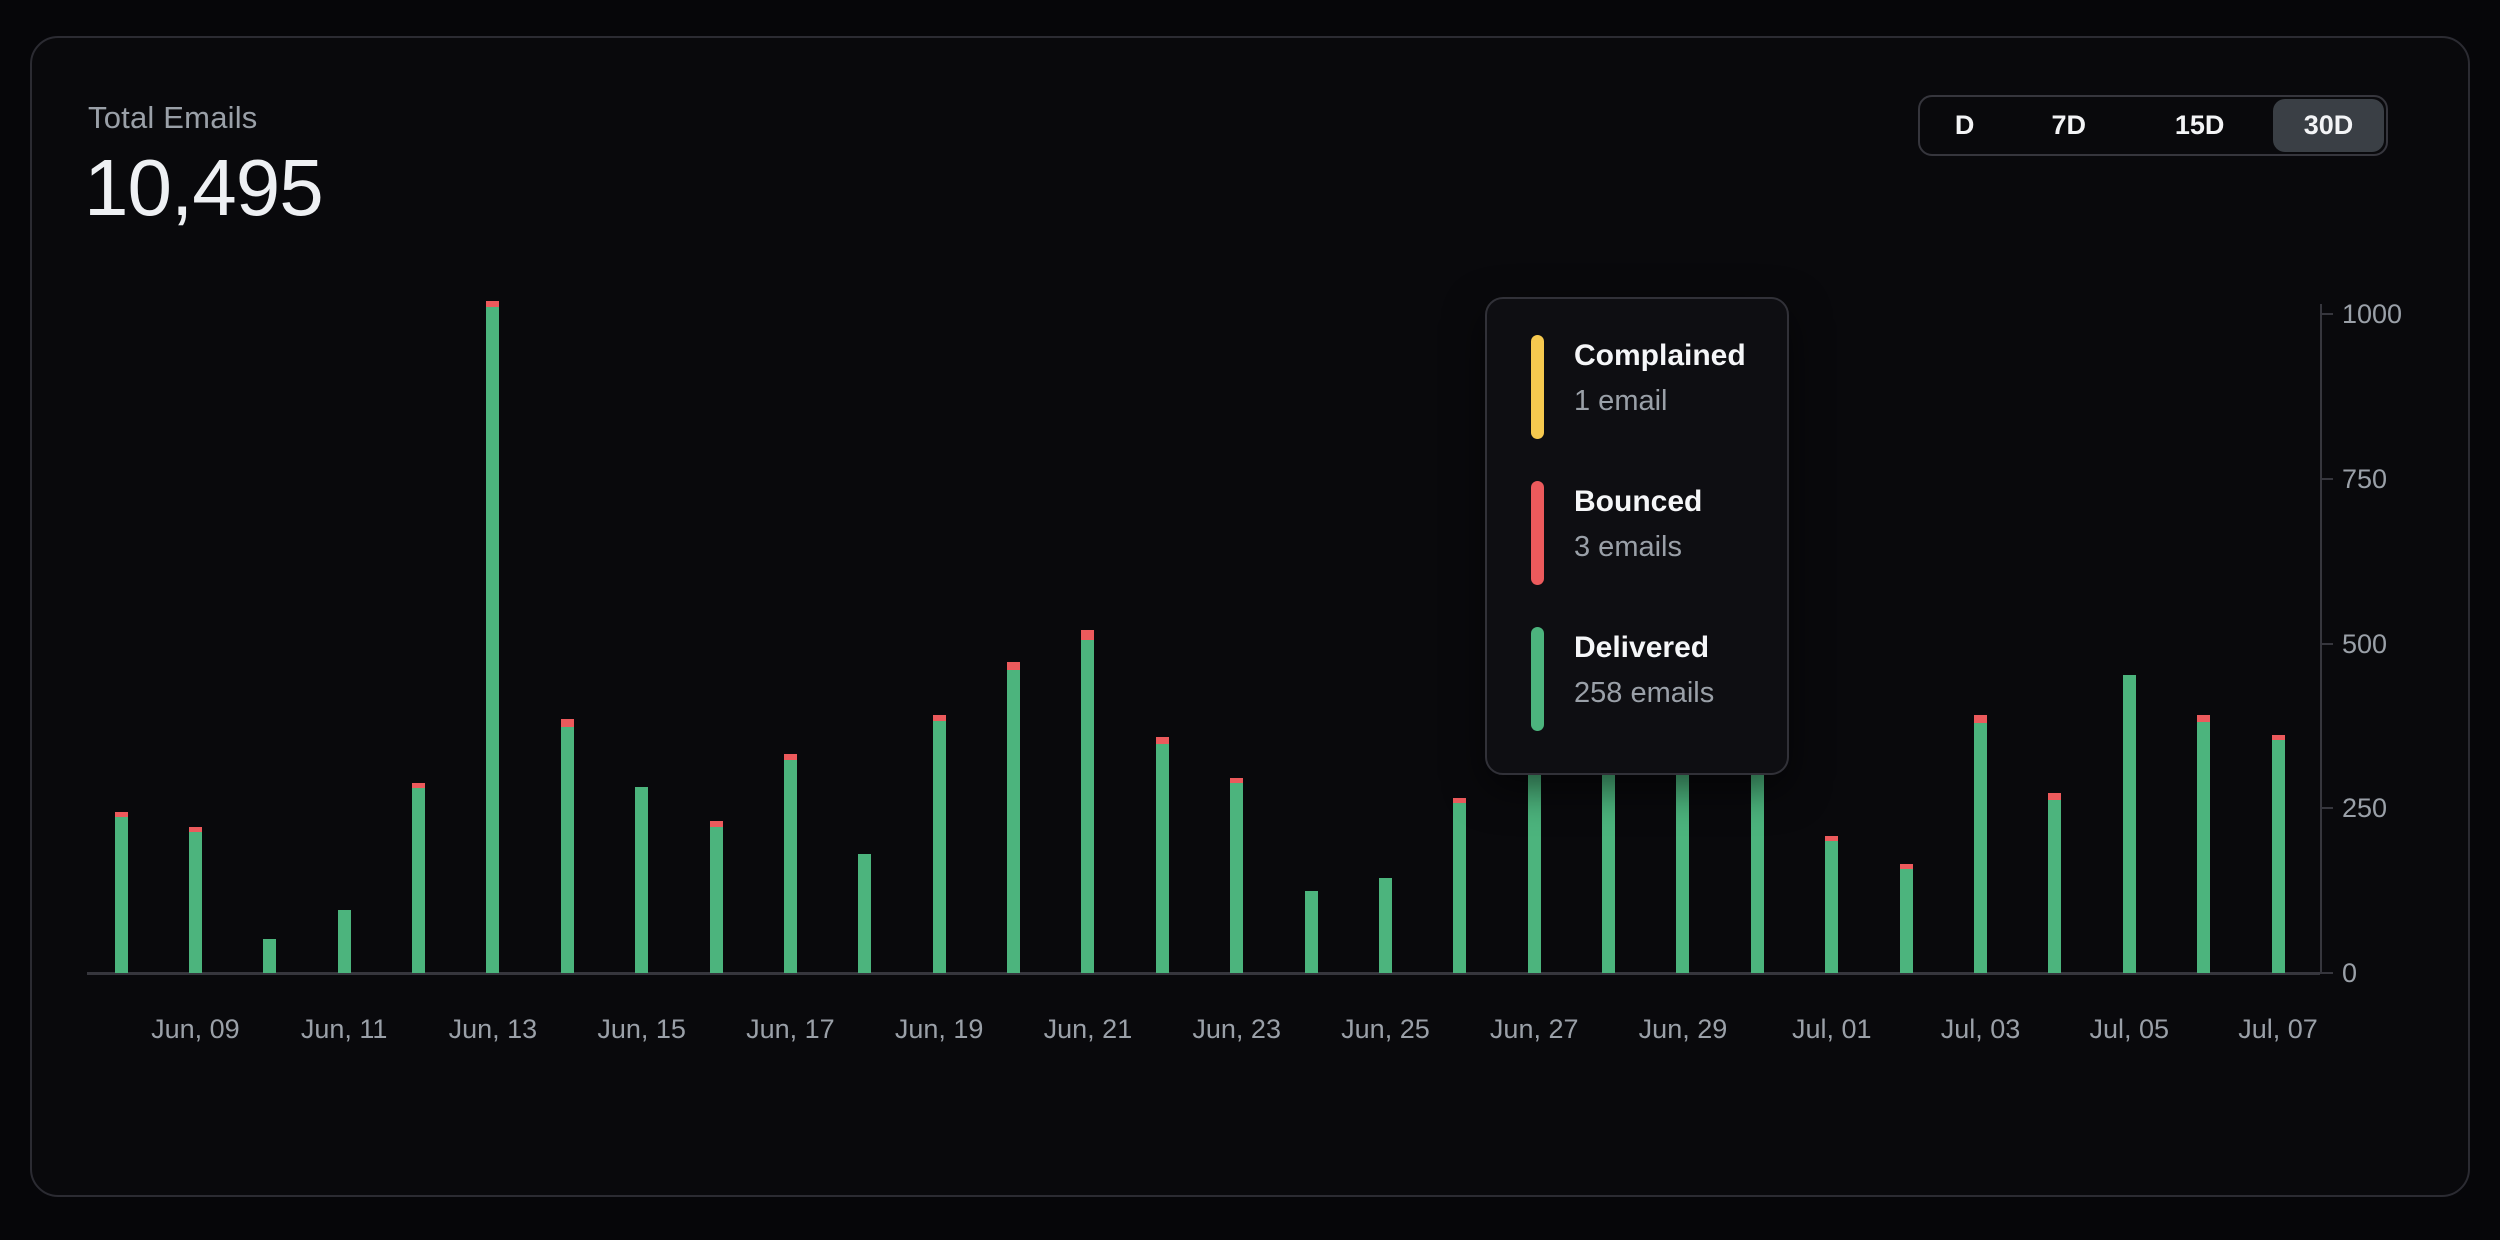 The image size is (2500, 1240). I want to click on complained-swatch, so click(1537, 387).